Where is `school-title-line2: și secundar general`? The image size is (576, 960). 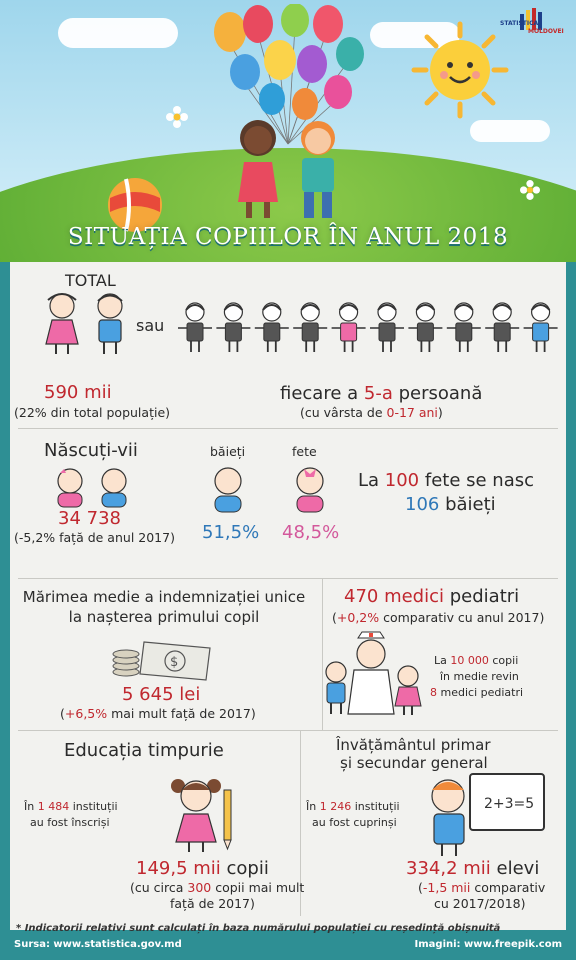 school-title-line2: și secundar general is located at coordinates (414, 763).